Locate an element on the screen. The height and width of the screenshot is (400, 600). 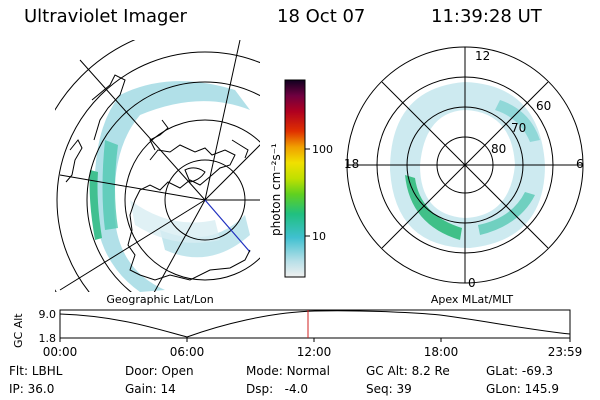
terminator-line is located at coordinates (227, 226).